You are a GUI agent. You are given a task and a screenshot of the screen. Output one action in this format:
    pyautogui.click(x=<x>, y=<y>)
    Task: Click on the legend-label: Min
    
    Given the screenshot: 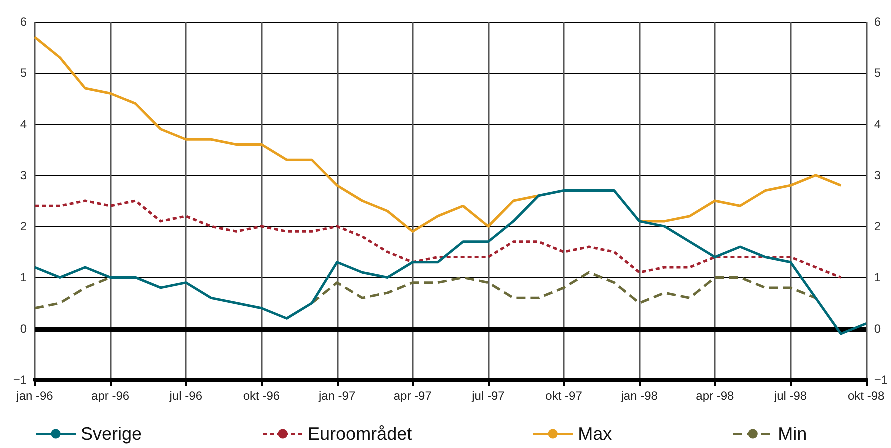 What is the action you would take?
    pyautogui.click(x=793, y=434)
    